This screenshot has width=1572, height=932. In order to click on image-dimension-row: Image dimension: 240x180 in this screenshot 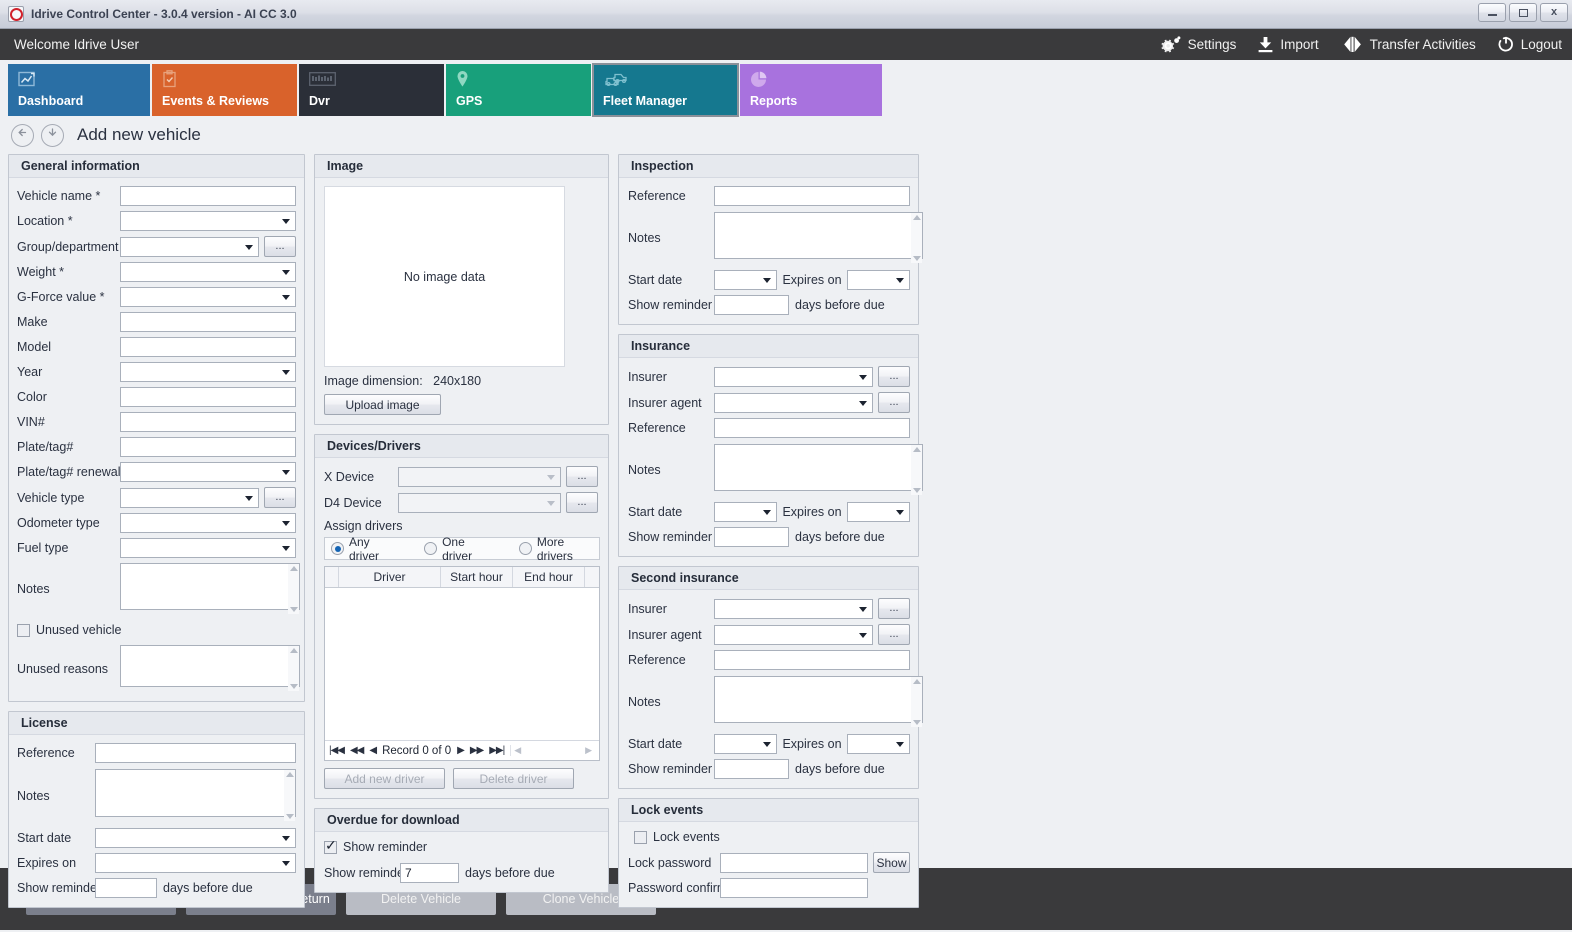, I will do `click(462, 381)`.